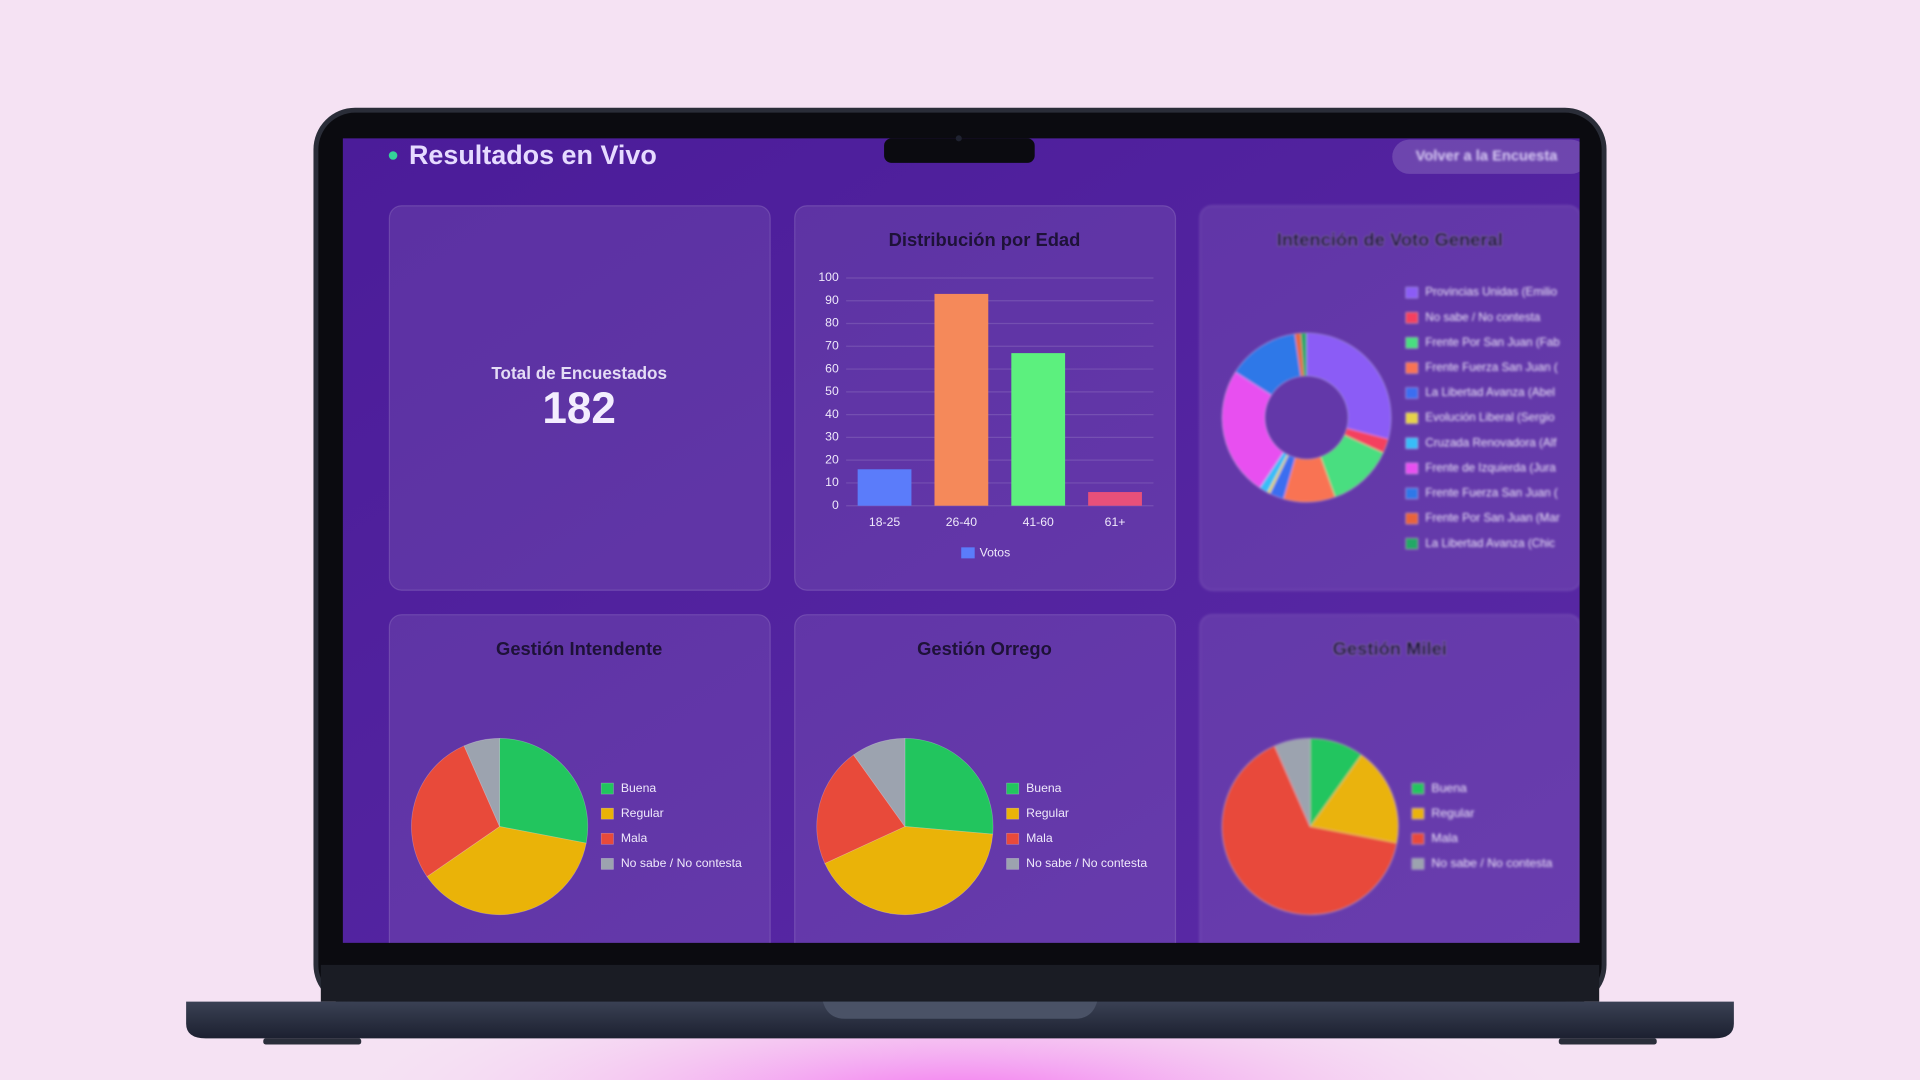 The image size is (1920, 1080). What do you see at coordinates (393, 155) in the screenshot?
I see `live-dot` at bounding box center [393, 155].